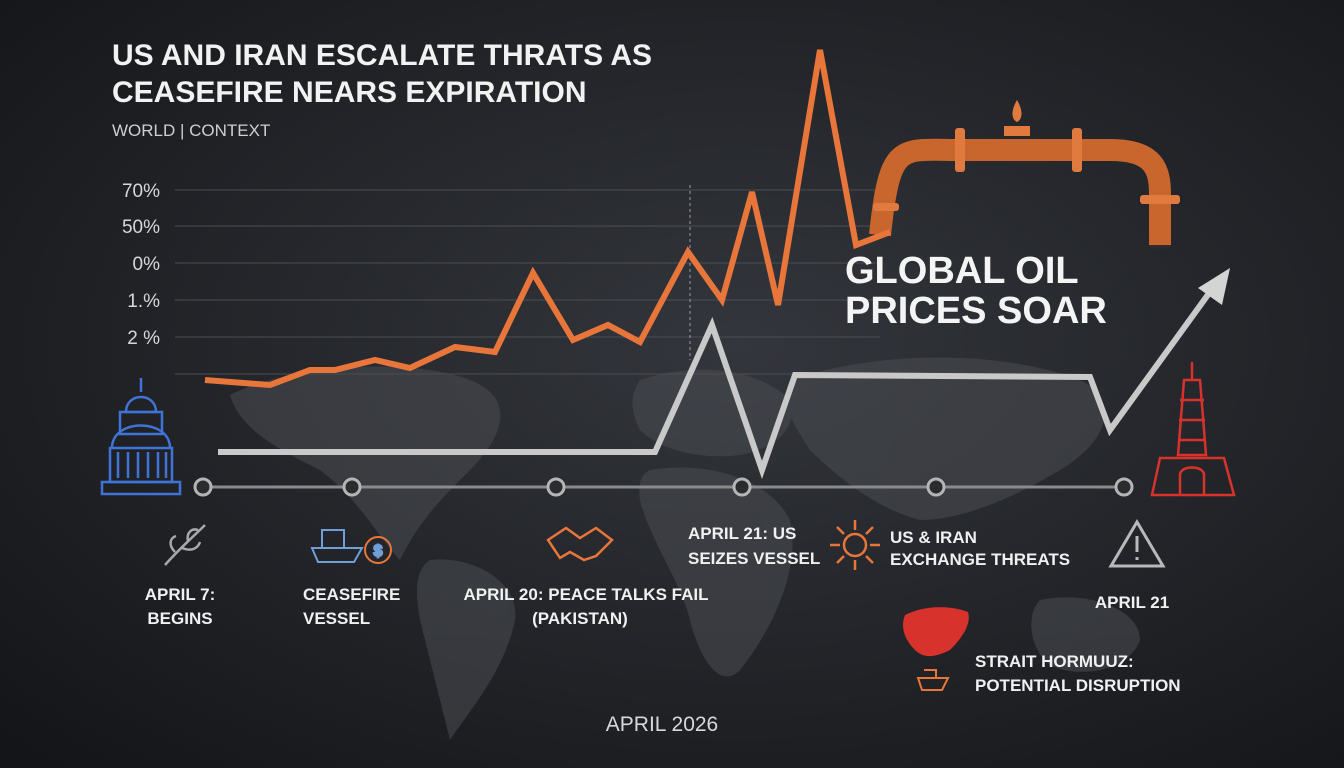 This screenshot has width=1344, height=768. Describe the element at coordinates (141, 227) in the screenshot. I see `axis-label: 50%` at that location.